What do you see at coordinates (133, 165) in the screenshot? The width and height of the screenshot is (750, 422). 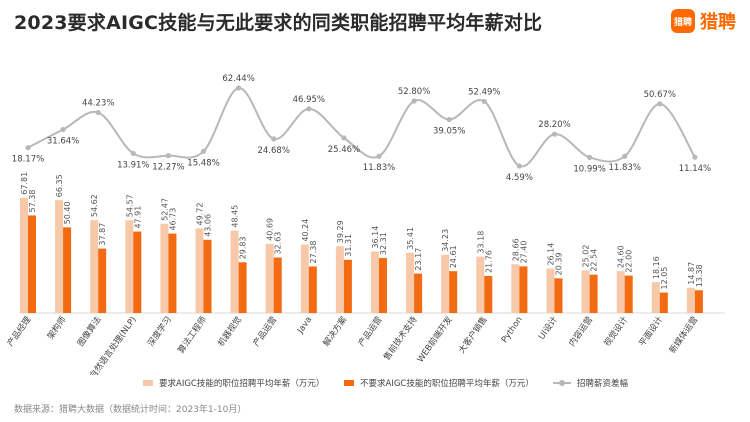 I see `salary-gap-label: 13.91%` at bounding box center [133, 165].